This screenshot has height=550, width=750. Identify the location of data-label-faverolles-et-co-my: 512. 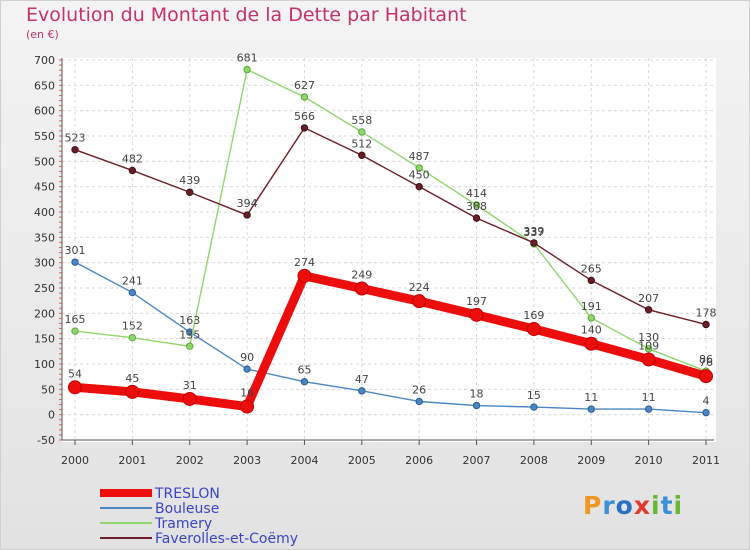
(361, 143).